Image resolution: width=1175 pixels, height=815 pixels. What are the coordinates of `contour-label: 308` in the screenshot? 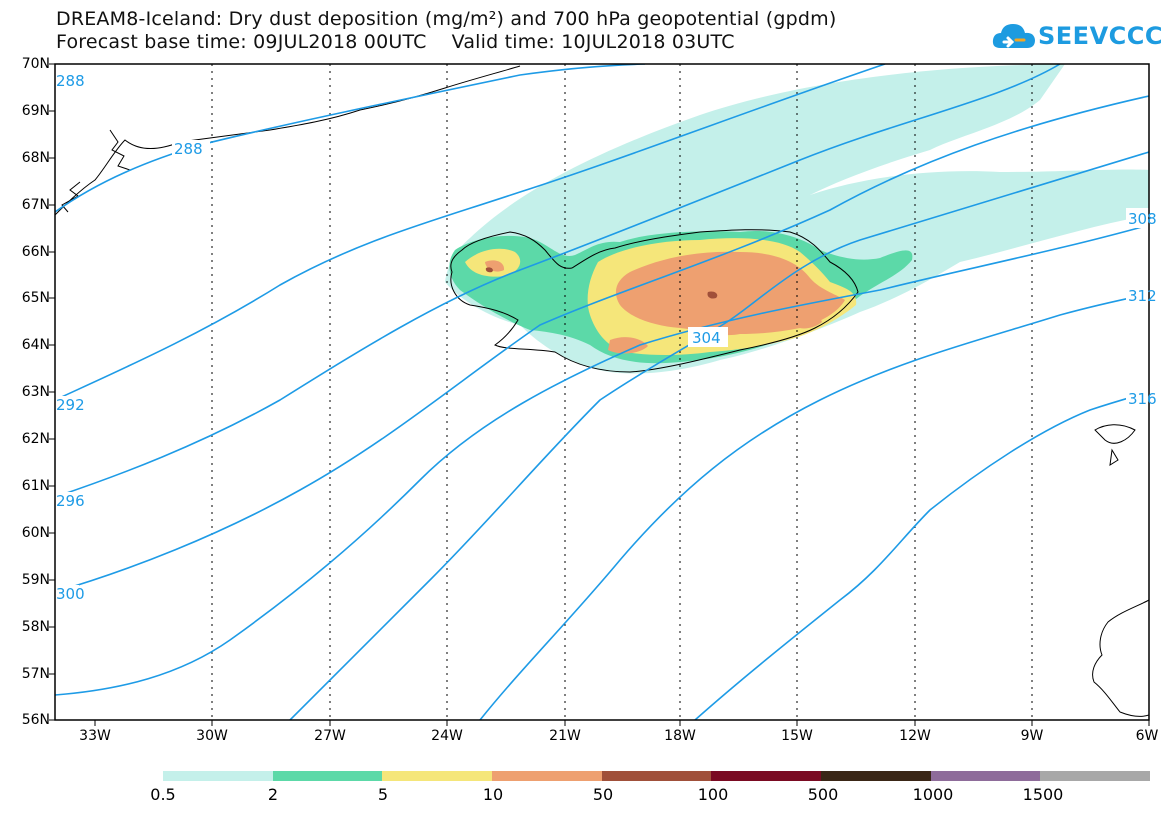 It's located at (1142, 219).